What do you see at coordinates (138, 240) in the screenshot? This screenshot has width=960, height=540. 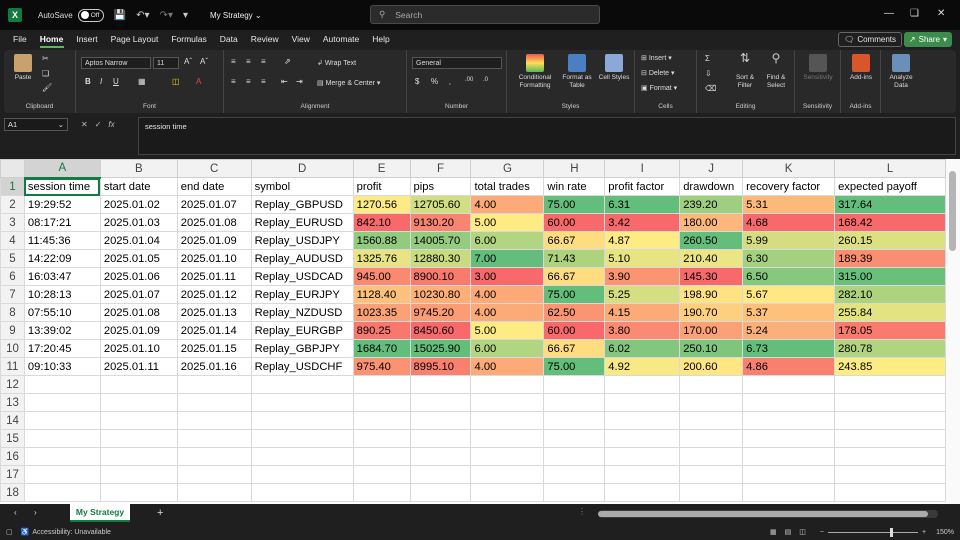 I see `cell-b4: 2025.01.04` at bounding box center [138, 240].